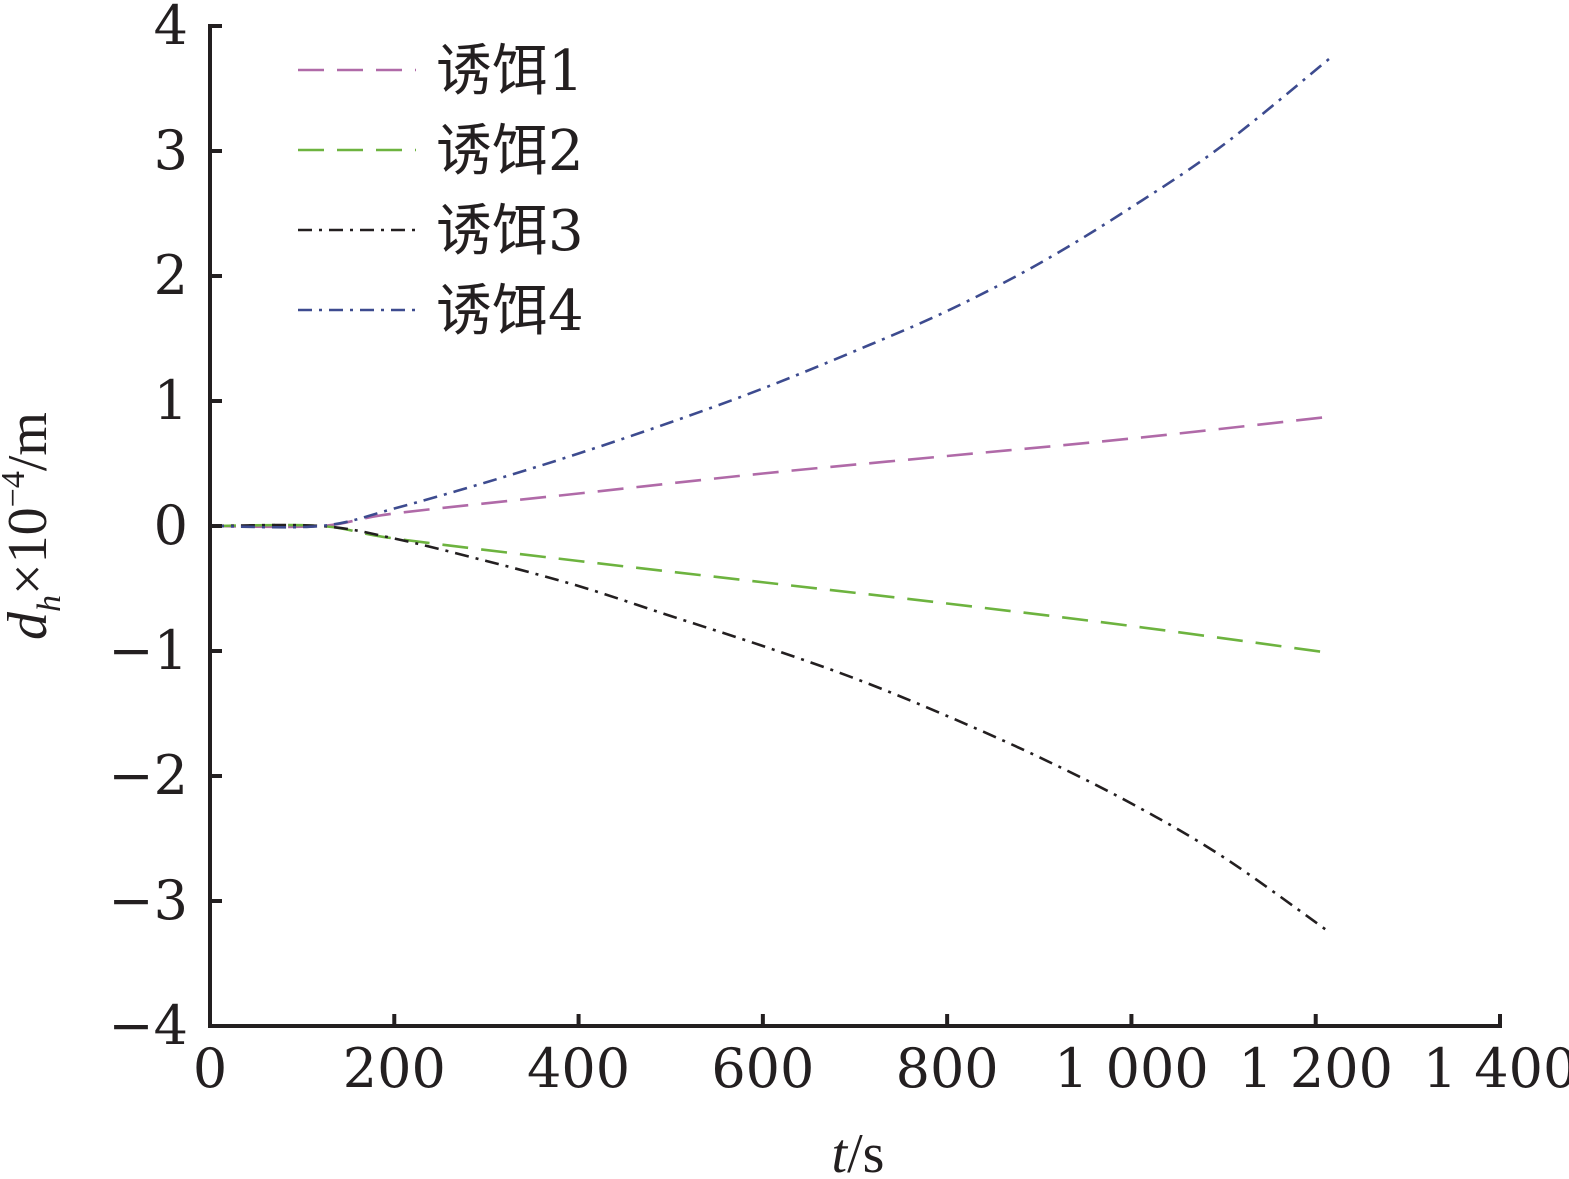 This screenshot has height=1179, width=1569. What do you see at coordinates (394, 1068) in the screenshot?
I see `x-tick-label: 200` at bounding box center [394, 1068].